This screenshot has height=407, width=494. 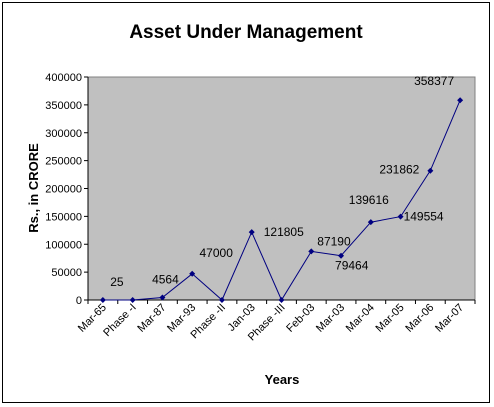 What do you see at coordinates (424, 217) in the screenshot?
I see `data-label: 149554` at bounding box center [424, 217].